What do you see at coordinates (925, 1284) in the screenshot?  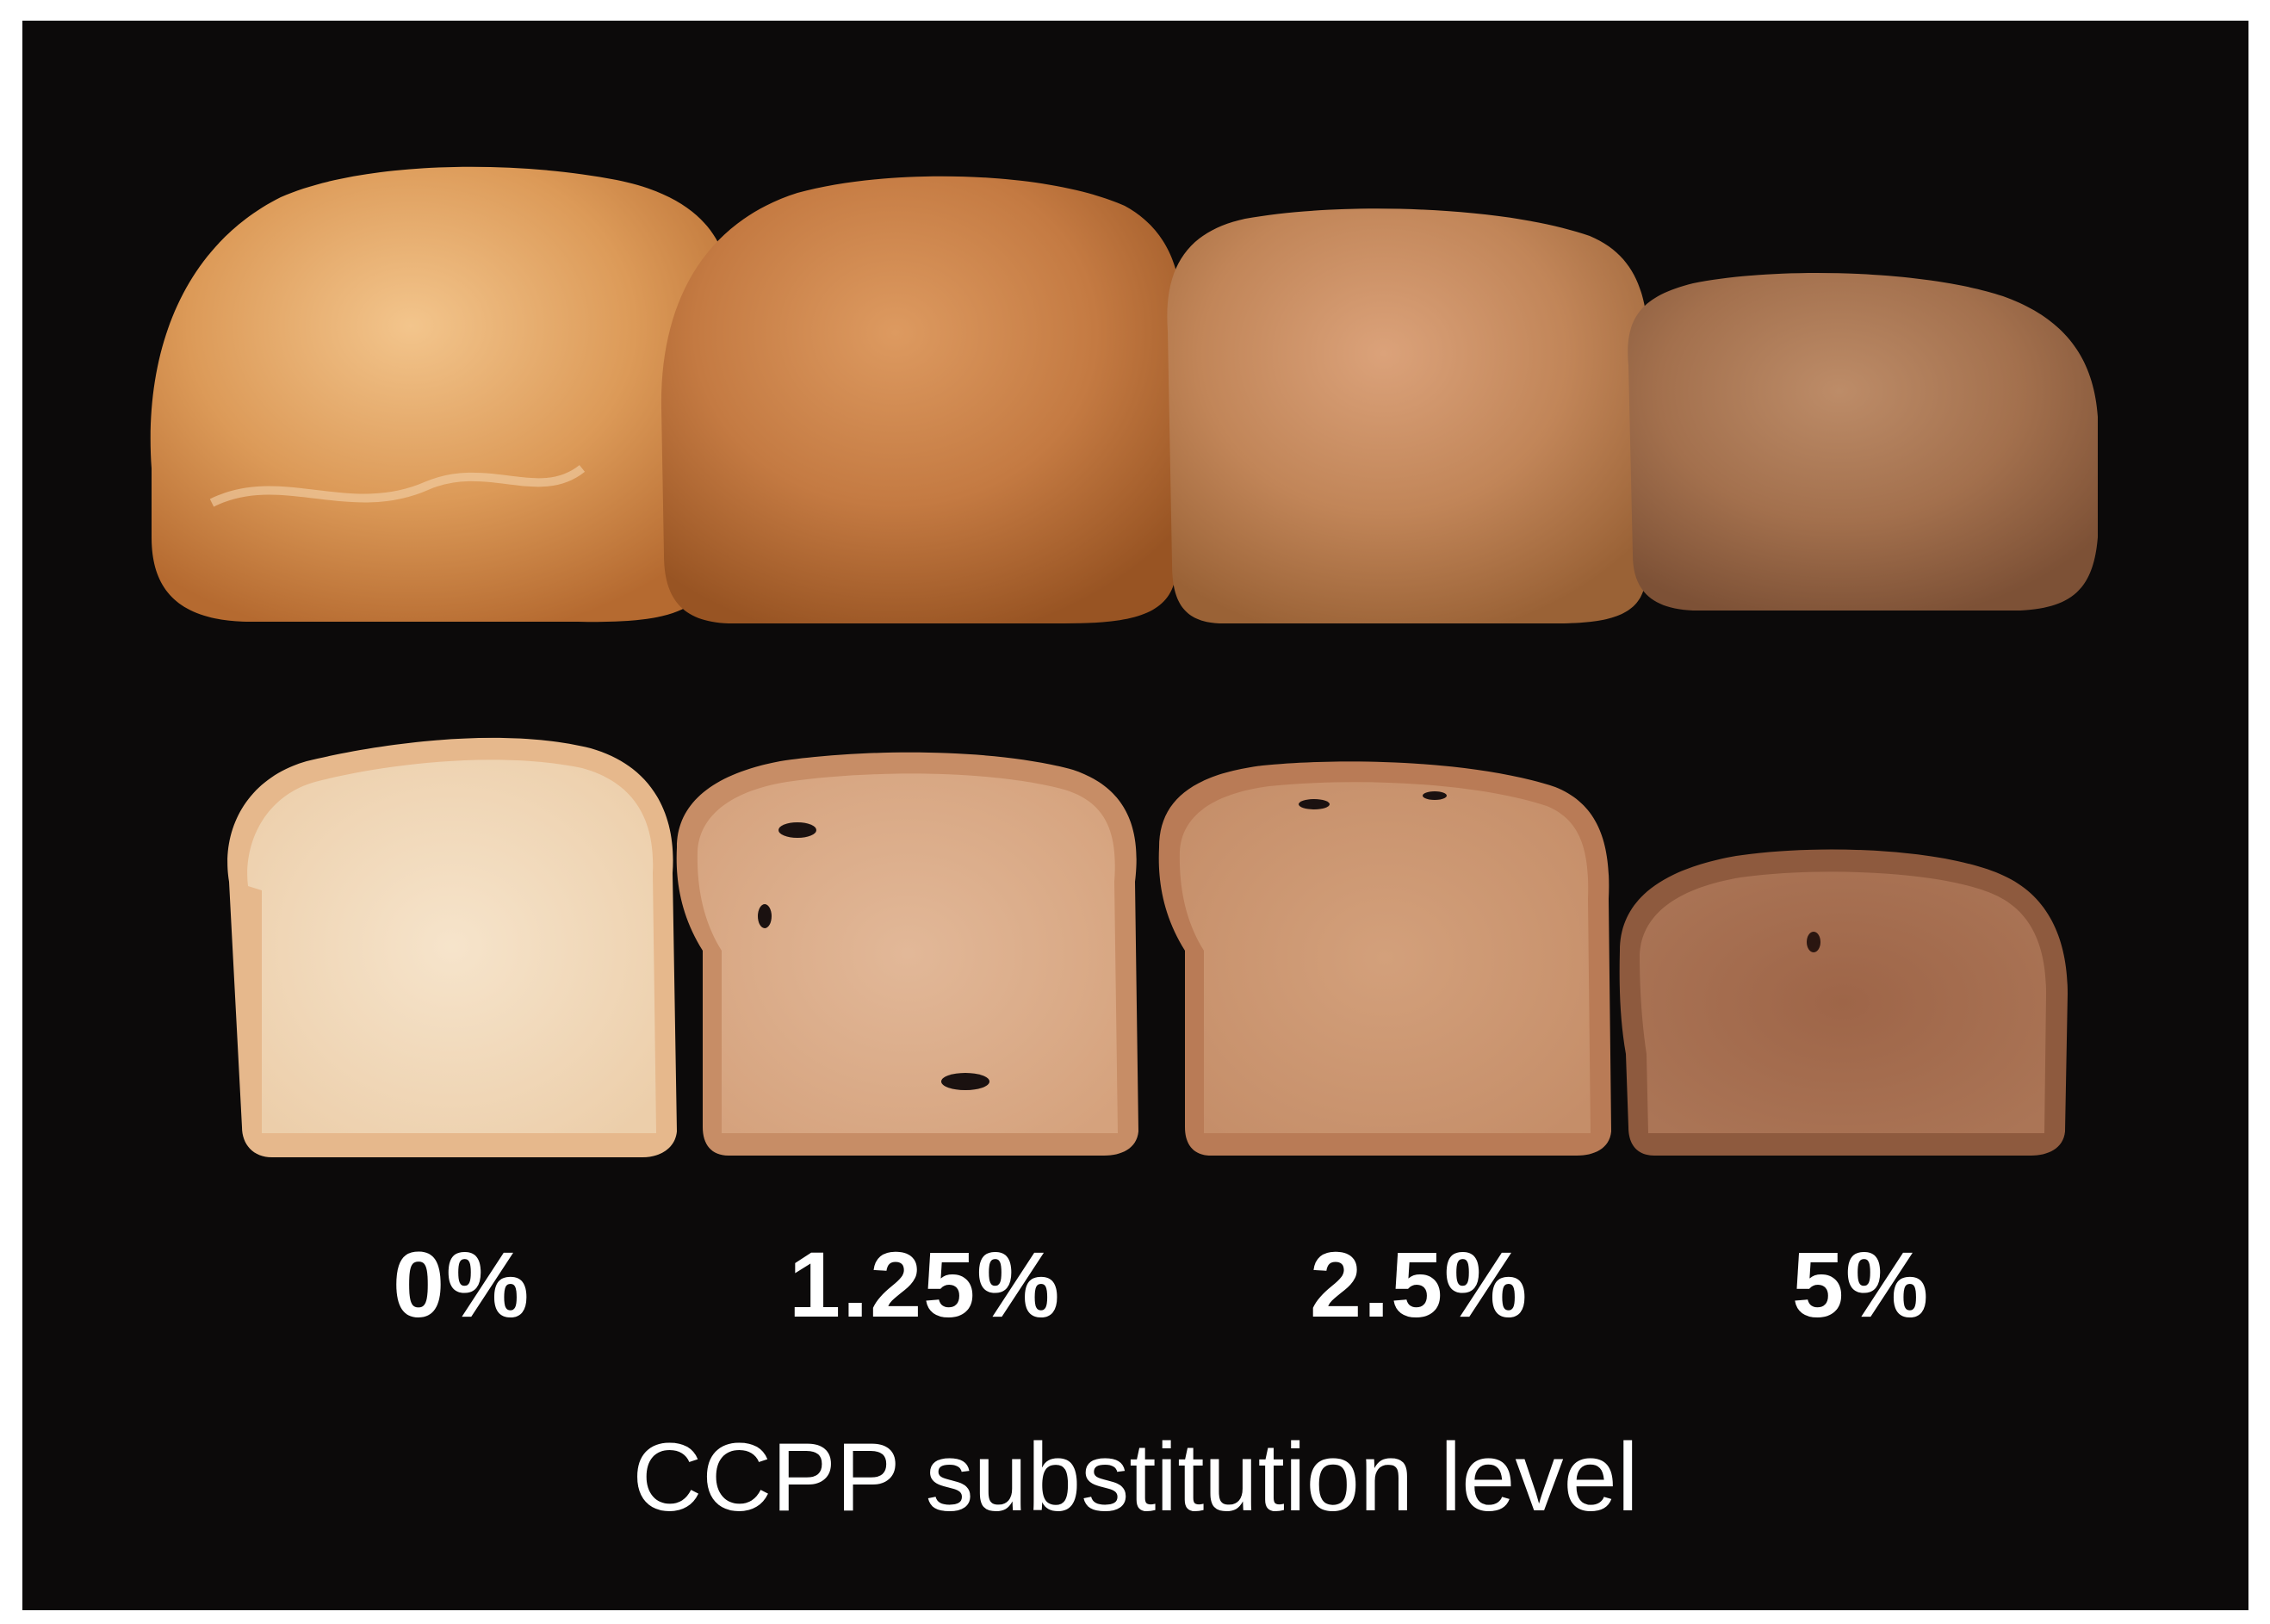 I see `sample-label-1-25: 1.25%` at bounding box center [925, 1284].